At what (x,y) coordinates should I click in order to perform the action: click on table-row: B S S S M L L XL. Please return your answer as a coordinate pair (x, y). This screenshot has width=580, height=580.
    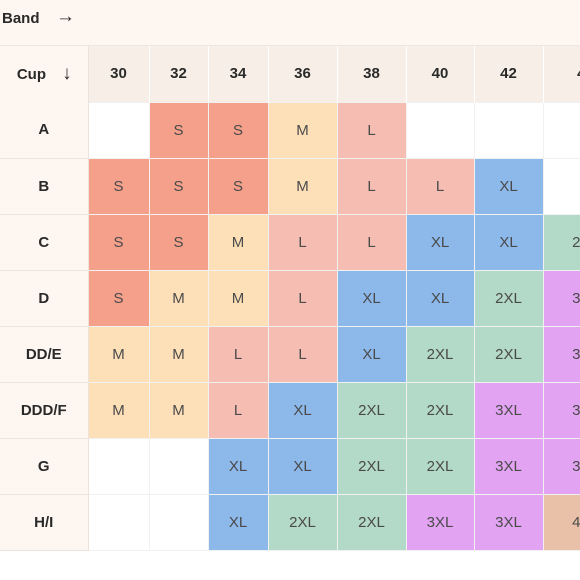
    Looking at the image, I should click on (290, 186).